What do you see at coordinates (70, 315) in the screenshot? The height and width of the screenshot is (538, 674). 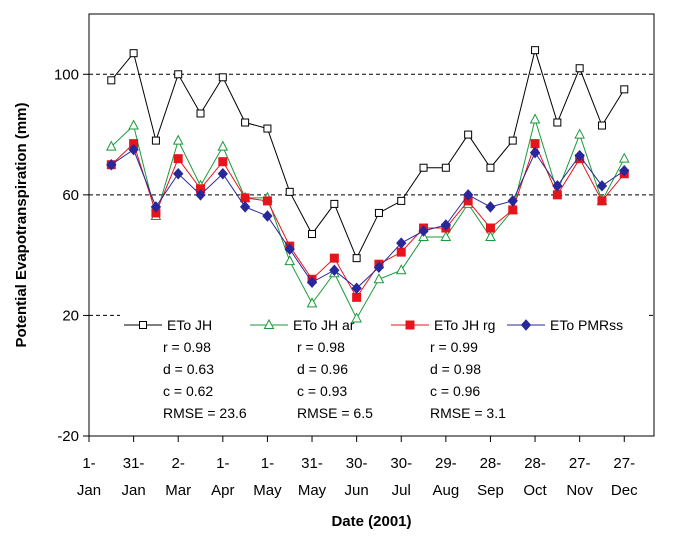 I see `y-tick-label: 20` at bounding box center [70, 315].